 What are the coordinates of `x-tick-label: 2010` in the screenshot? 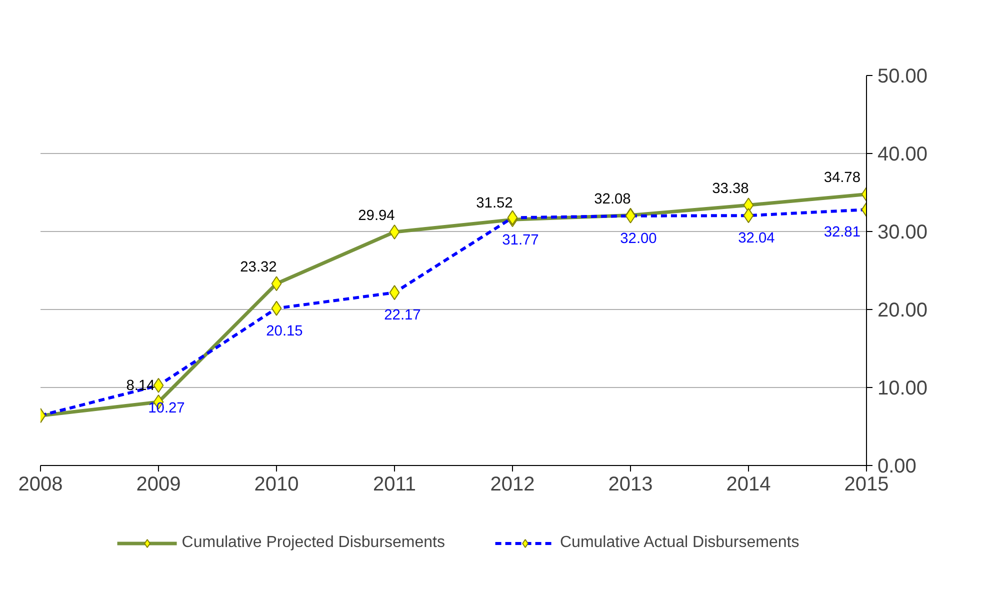 It's located at (276, 485).